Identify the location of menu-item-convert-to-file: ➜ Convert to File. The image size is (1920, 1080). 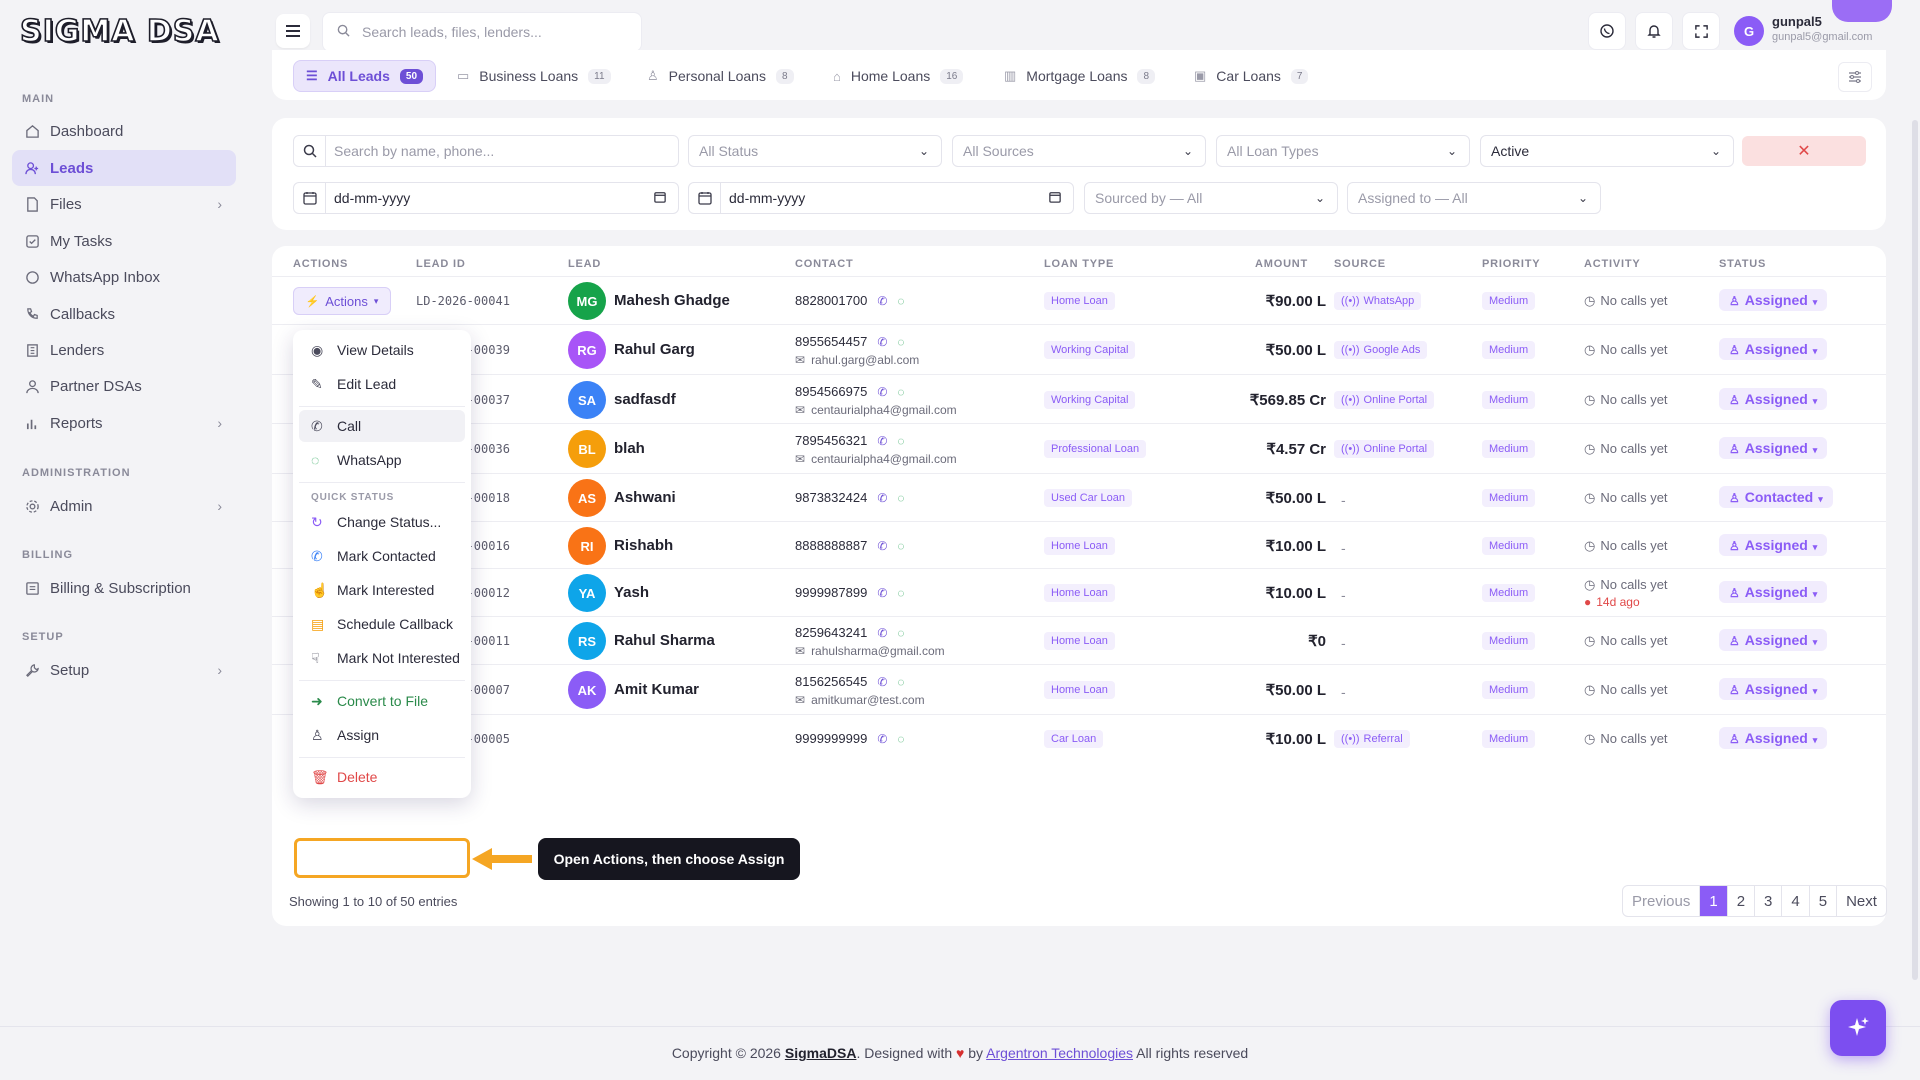
(382, 701).